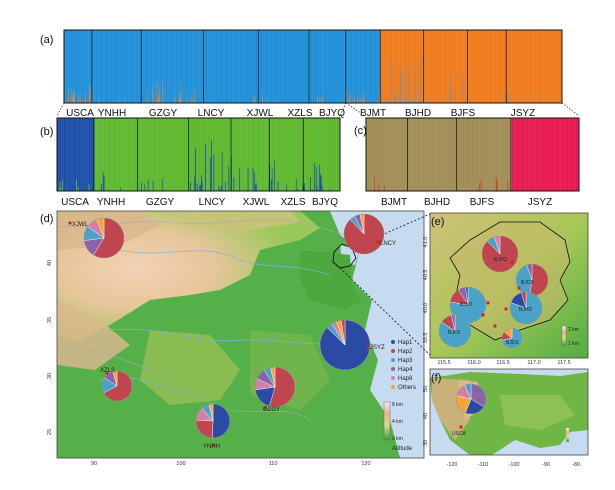 This screenshot has width=615, height=490. I want to click on lon-tick-d: 100, so click(180, 464).